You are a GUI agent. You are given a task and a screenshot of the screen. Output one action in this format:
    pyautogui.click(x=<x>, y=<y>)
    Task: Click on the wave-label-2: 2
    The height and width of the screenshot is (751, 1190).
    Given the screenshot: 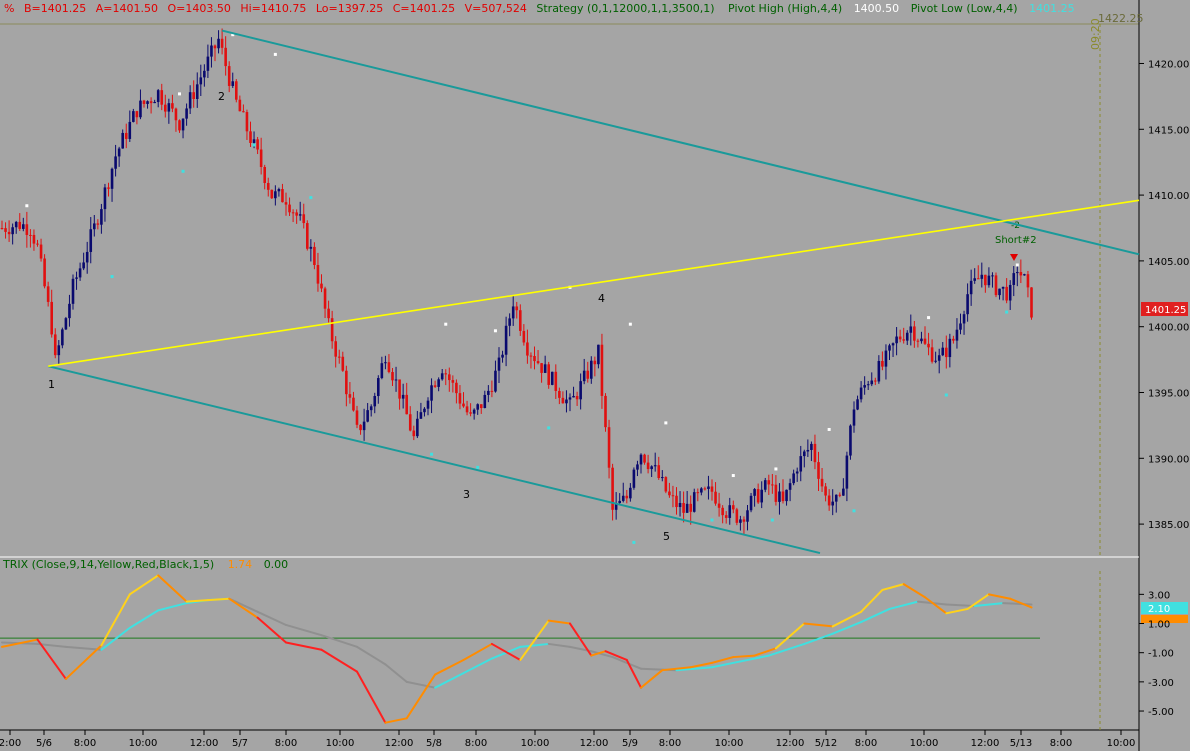 What is the action you would take?
    pyautogui.click(x=221, y=96)
    